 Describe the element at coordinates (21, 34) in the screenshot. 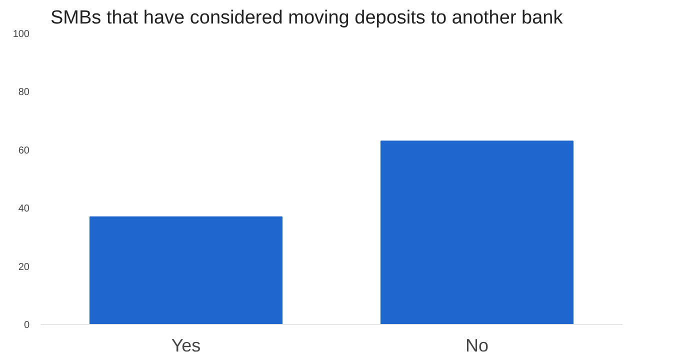

I see `y-tick-label: 100` at that location.